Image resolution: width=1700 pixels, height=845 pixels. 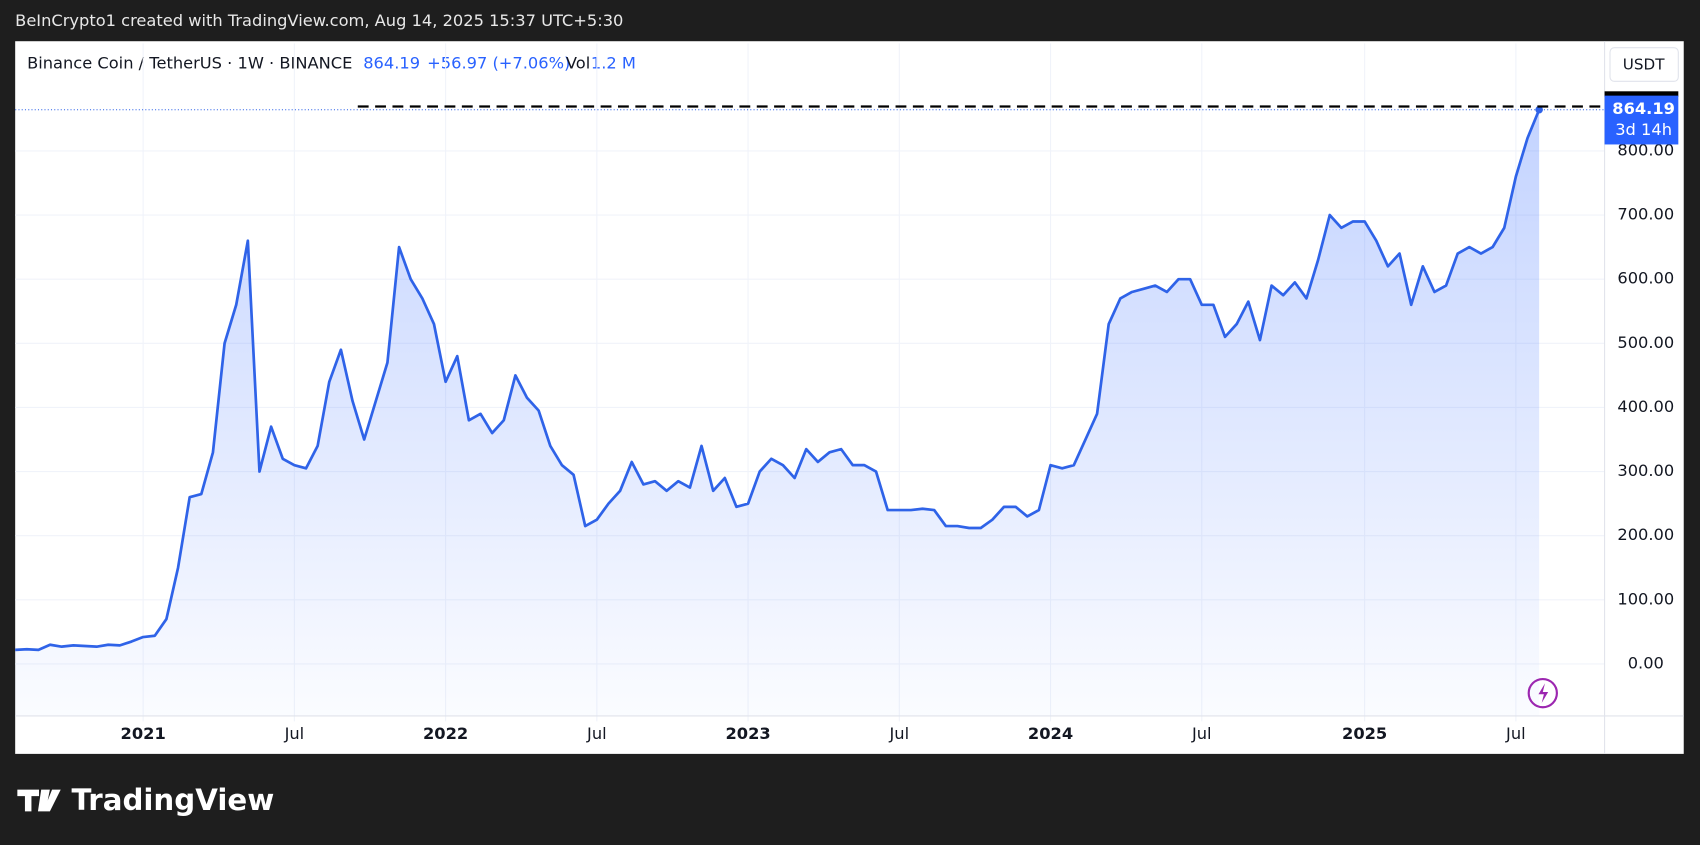 What do you see at coordinates (1643, 129) in the screenshot?
I see `countdown: 3d 14h` at bounding box center [1643, 129].